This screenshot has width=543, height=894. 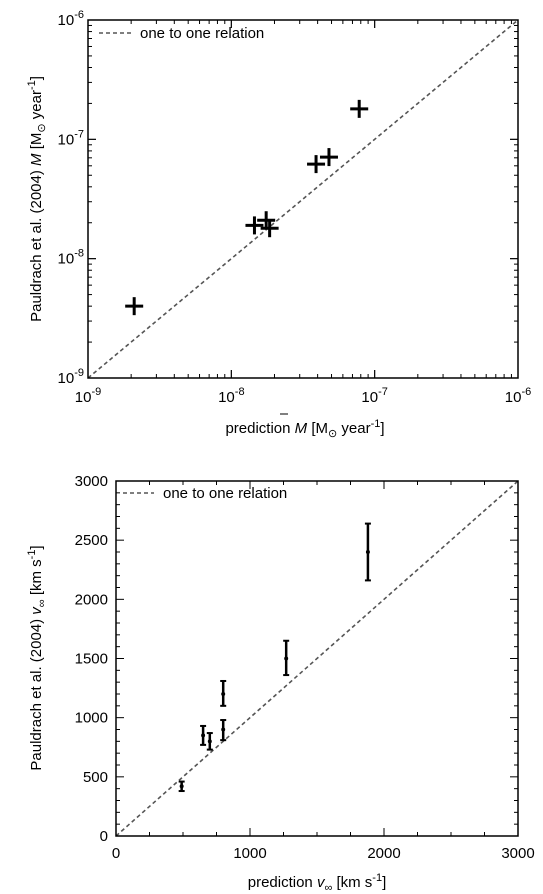 What do you see at coordinates (91, 481) in the screenshot?
I see `y-tick-label: 3000` at bounding box center [91, 481].